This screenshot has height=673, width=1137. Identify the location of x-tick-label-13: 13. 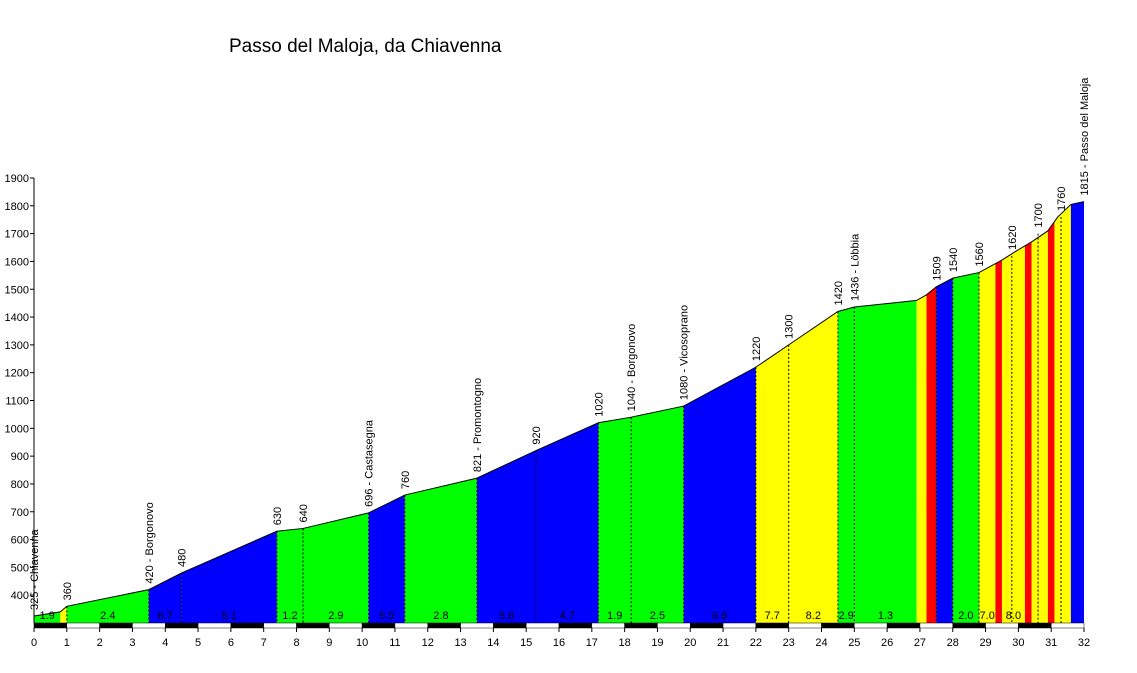
(460, 643).